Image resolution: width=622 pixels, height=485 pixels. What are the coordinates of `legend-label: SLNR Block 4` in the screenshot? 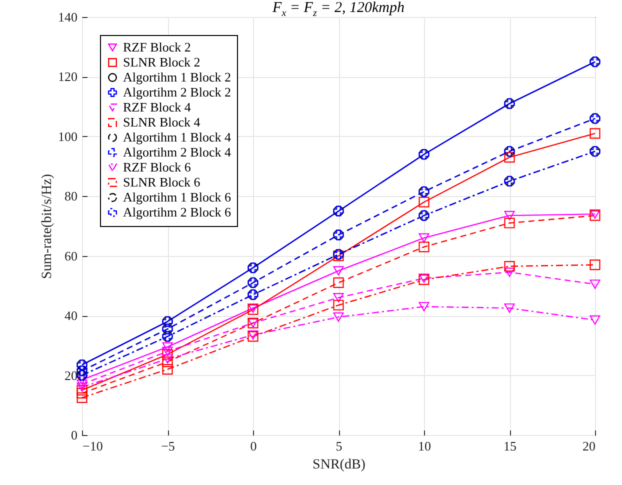 It's located at (162, 122).